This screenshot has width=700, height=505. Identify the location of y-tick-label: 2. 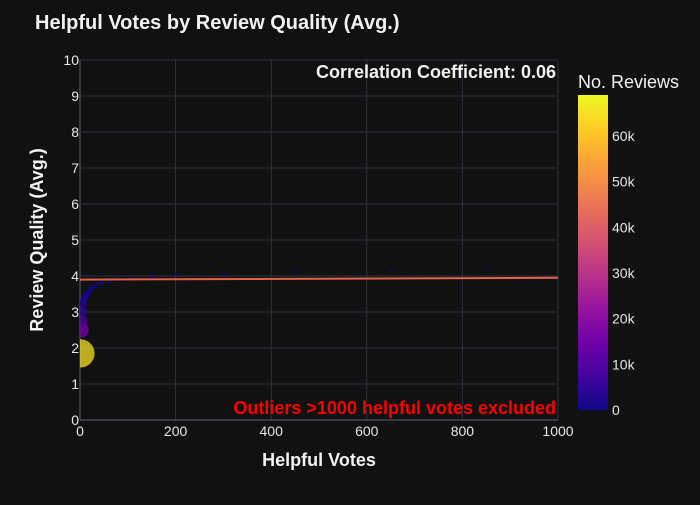
(75, 348).